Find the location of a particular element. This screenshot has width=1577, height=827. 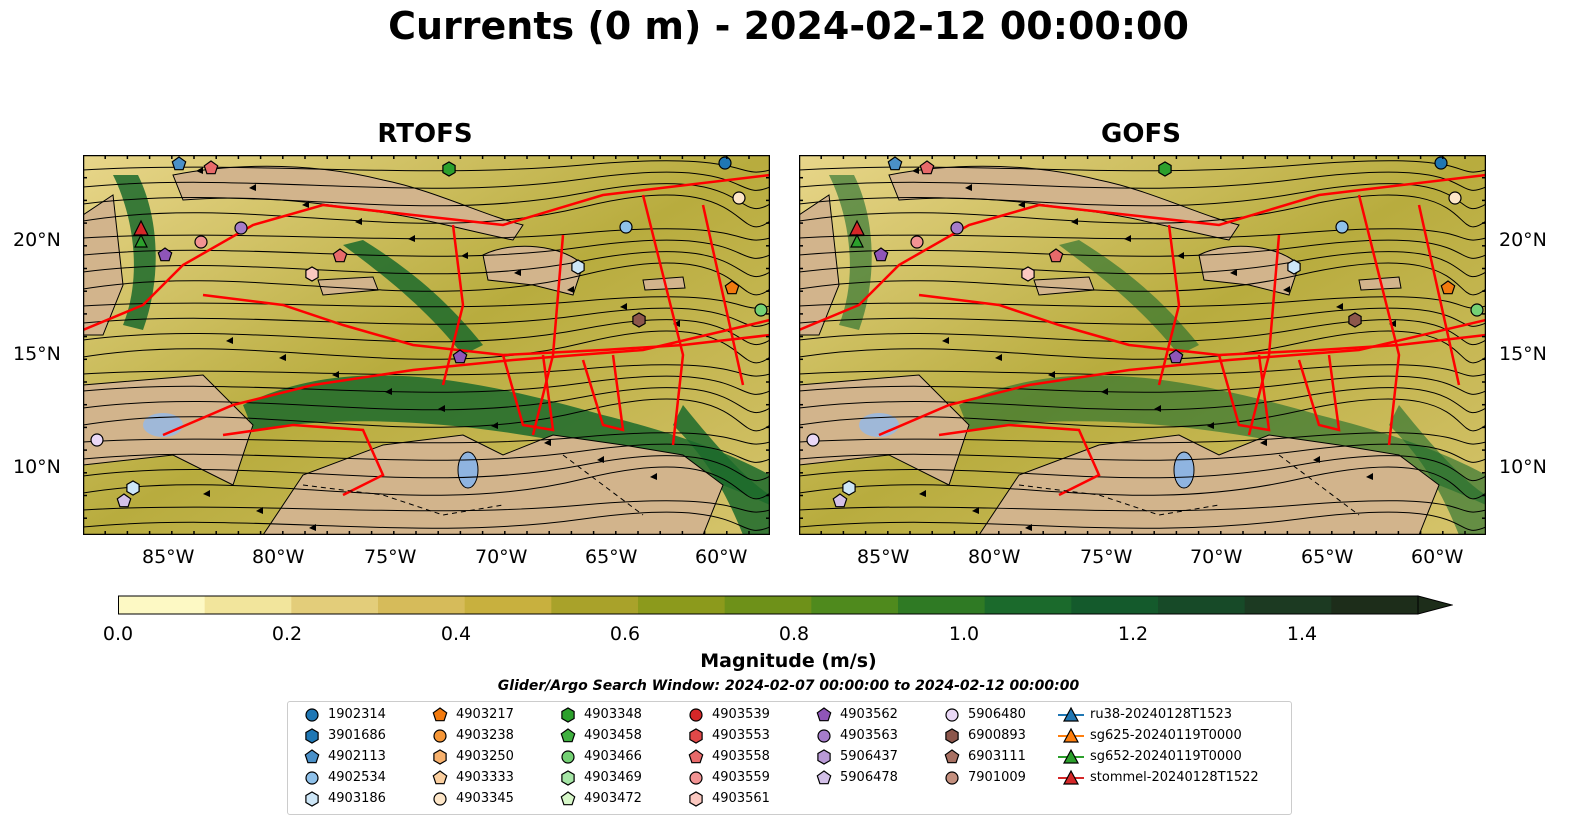

legend-label: 5906478 is located at coordinates (869, 777).